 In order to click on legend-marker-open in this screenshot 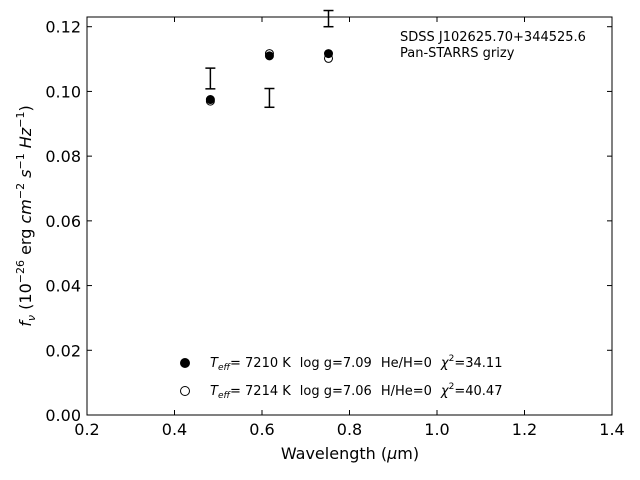, I will do `click(185, 391)`.